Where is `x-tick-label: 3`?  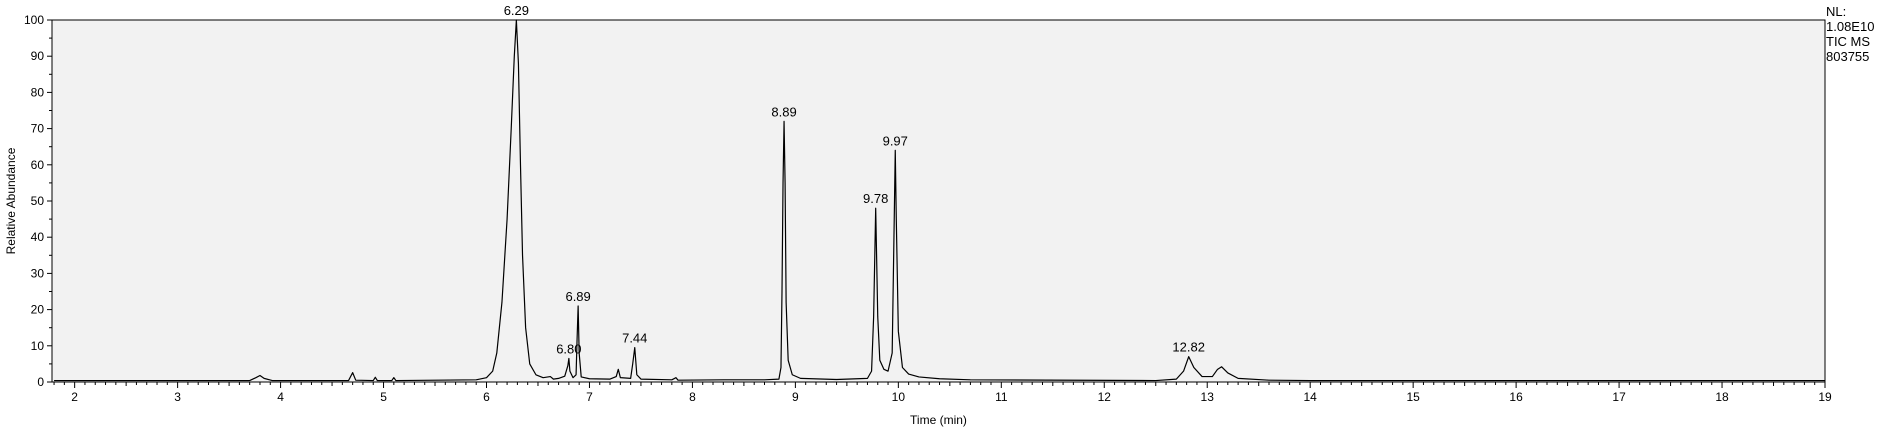
x-tick-label: 3 is located at coordinates (177, 397).